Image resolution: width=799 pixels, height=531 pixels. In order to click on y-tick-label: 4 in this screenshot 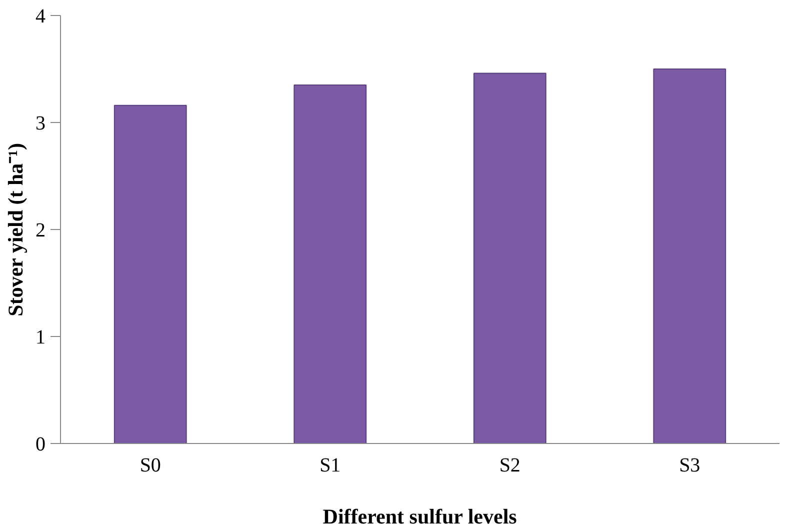, I will do `click(41, 17)`.